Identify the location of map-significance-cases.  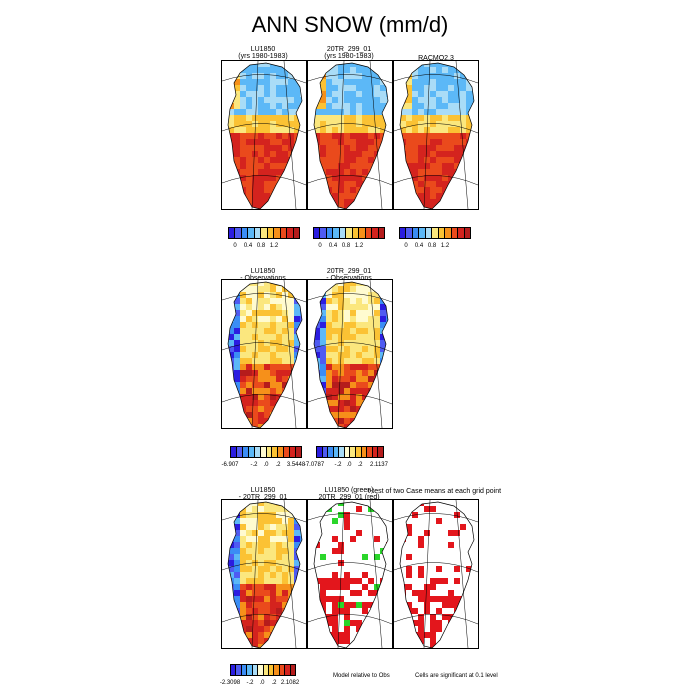
(350, 574).